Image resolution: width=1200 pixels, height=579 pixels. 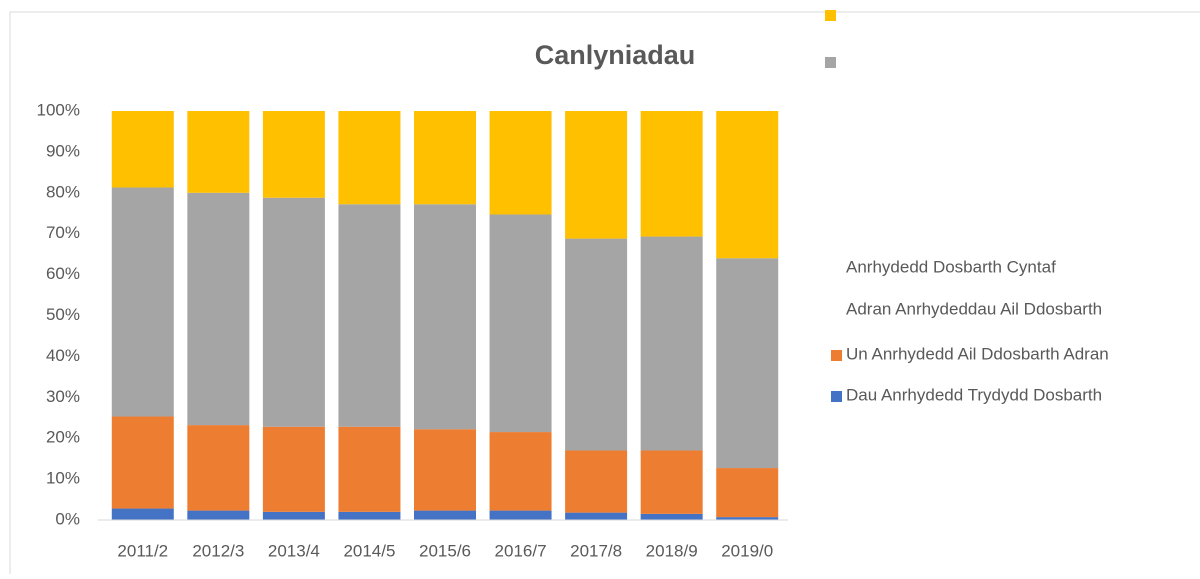 What do you see at coordinates (58, 109) in the screenshot?
I see `y-tick-label: 100%` at bounding box center [58, 109].